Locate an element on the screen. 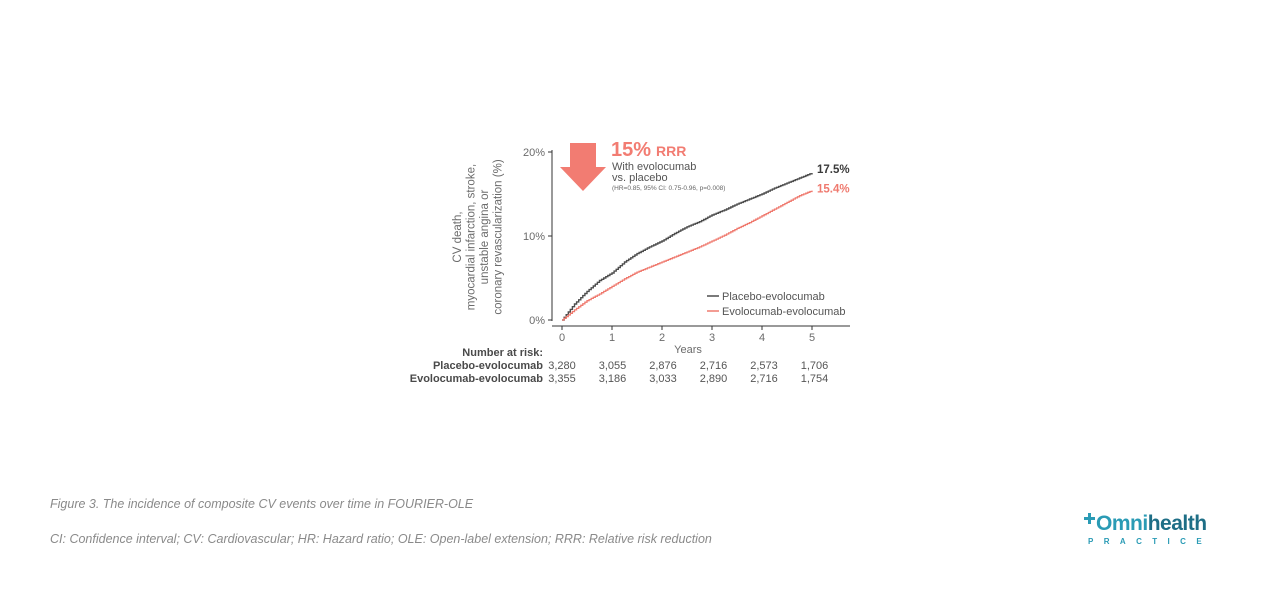 Image resolution: width=1266 pixels, height=590 pixels. risk-cell: 2,573 is located at coordinates (764, 366).